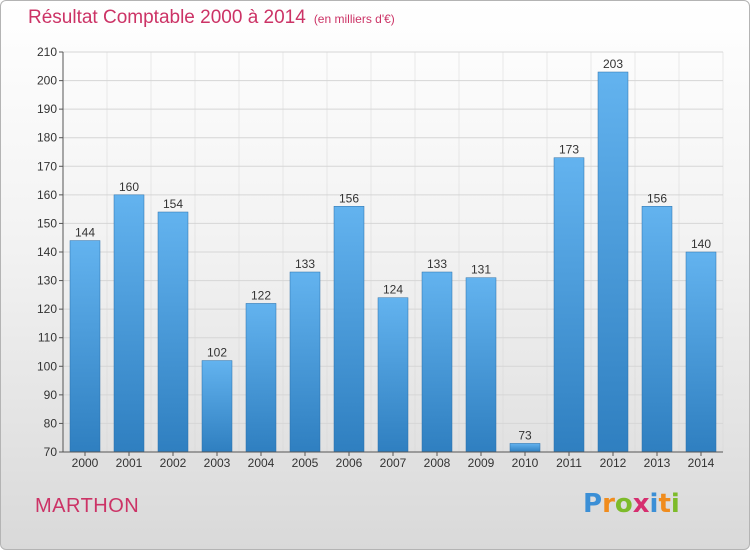 This screenshot has height=550, width=750. Describe the element at coordinates (657, 463) in the screenshot. I see `x-tick-label: 2013` at that location.